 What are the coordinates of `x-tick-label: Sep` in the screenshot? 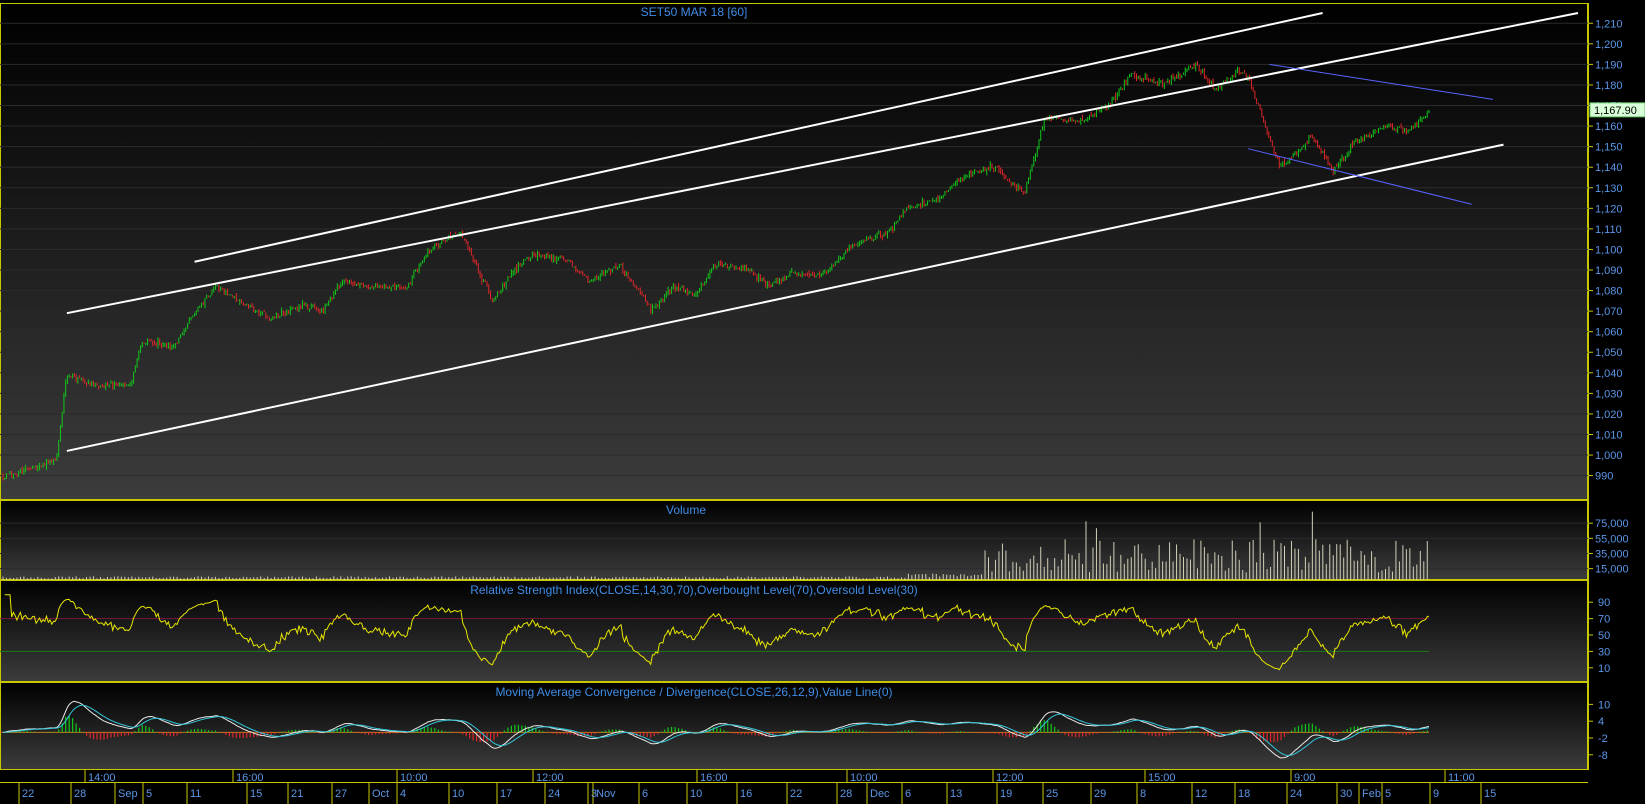 It's located at (128, 794).